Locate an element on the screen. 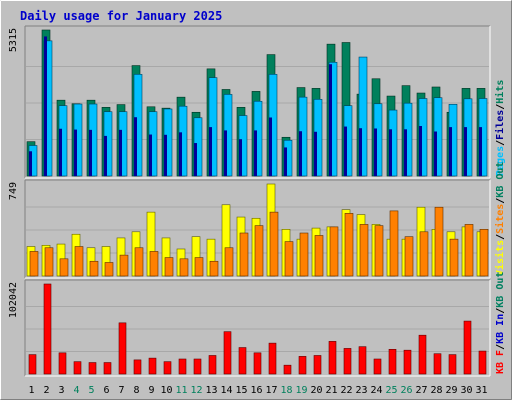 The width and height of the screenshot is (512, 400). x-tick-label: 5 is located at coordinates (91, 390).